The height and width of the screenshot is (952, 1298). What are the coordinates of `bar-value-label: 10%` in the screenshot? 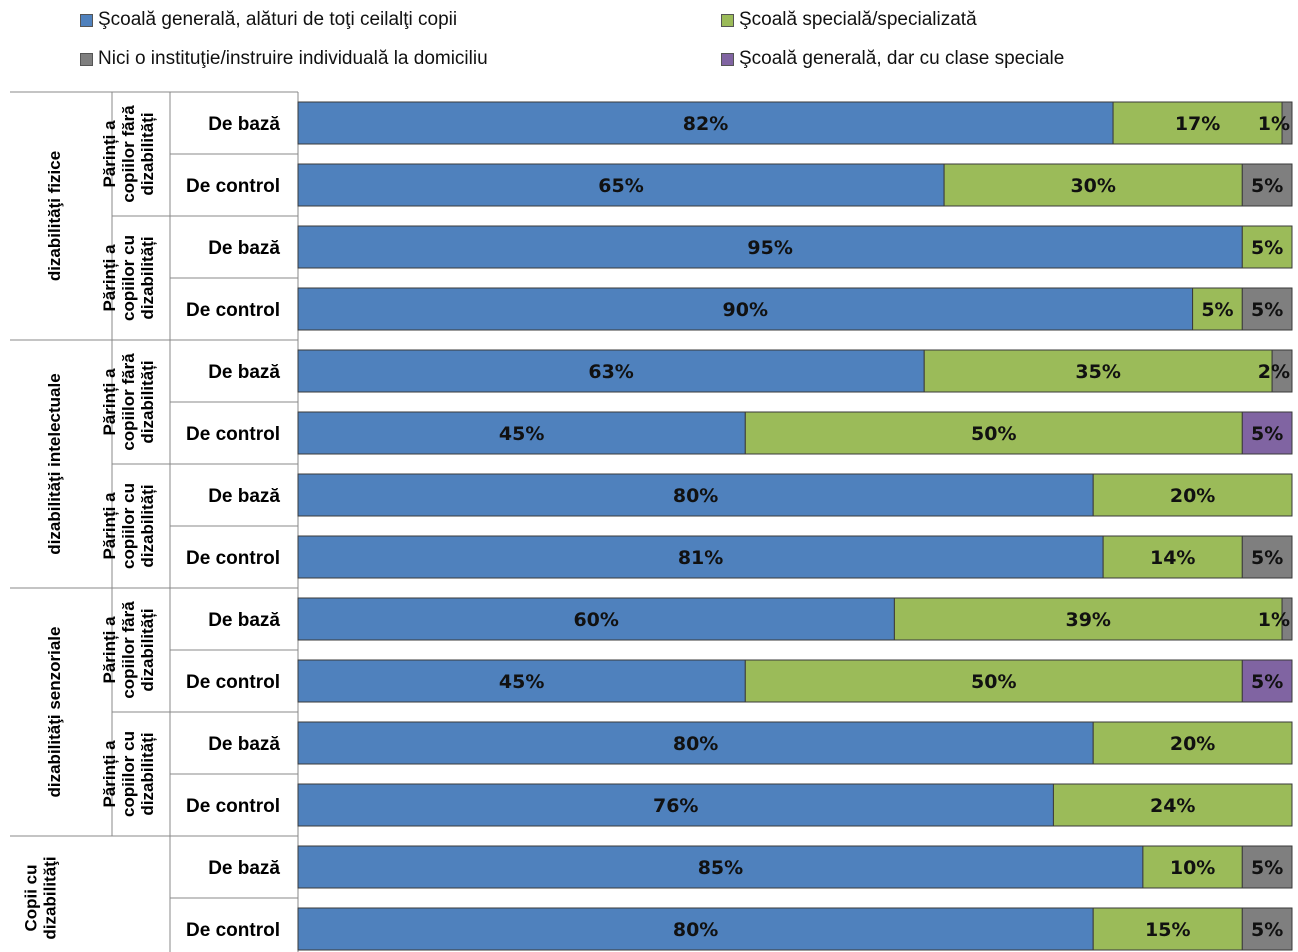 It's located at (1192, 868).